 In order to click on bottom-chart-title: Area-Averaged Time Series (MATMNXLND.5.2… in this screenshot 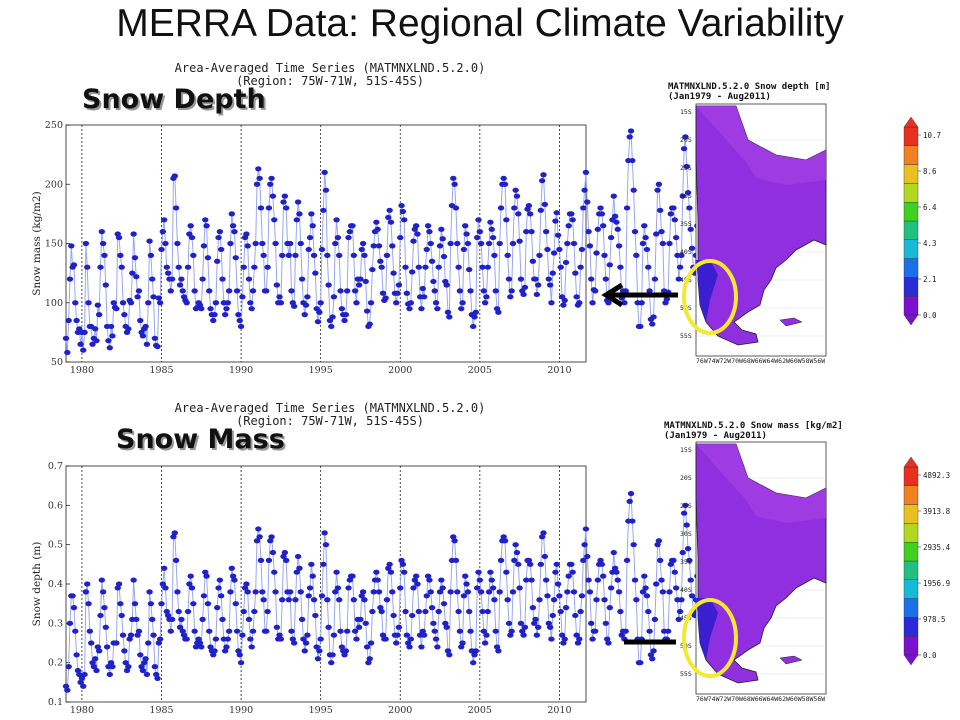, I will do `click(330, 415)`.